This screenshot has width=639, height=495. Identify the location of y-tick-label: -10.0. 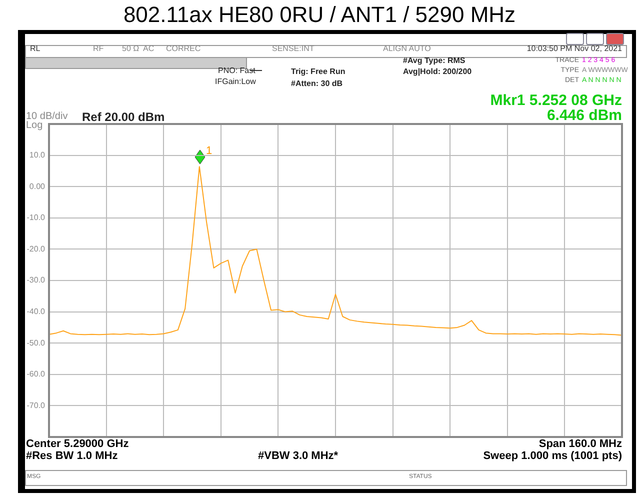
(36, 217).